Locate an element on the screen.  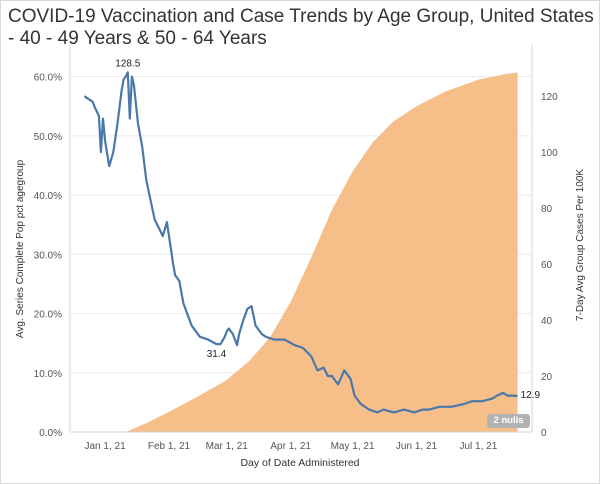
right-tick-label: 80 is located at coordinates (547, 209).